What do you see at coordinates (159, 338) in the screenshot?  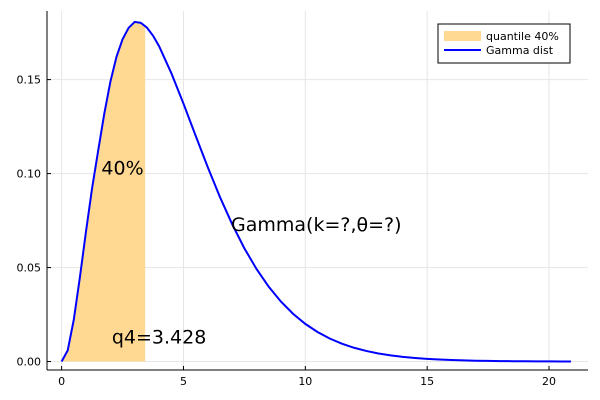 I see `annotation-label: q4=3.428` at bounding box center [159, 338].